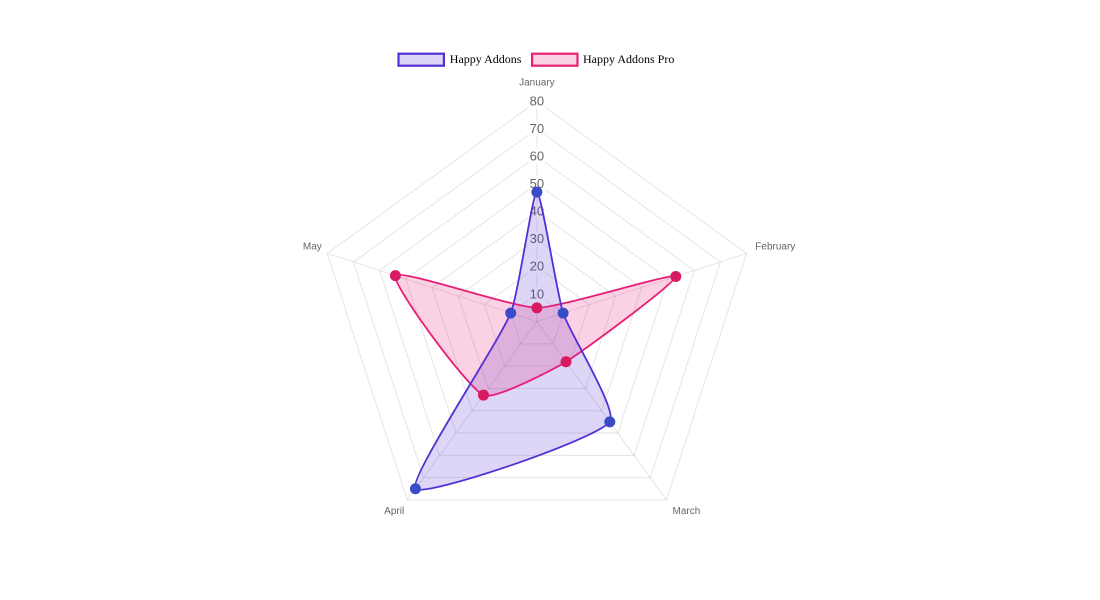 The image size is (1100, 600). Describe the element at coordinates (687, 511) in the screenshot. I see `svg-text: March` at that location.